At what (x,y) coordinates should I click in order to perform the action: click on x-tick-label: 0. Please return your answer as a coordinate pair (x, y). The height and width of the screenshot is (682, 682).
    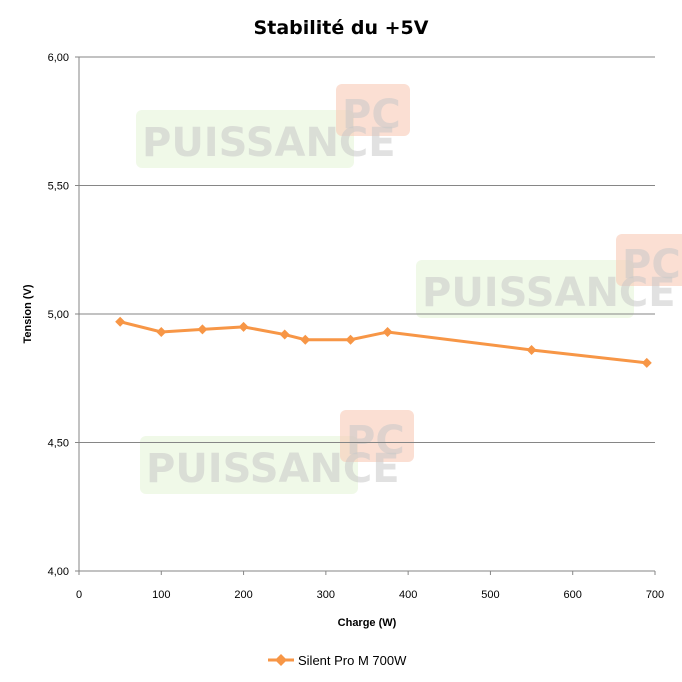
    Looking at the image, I should click on (79, 595).